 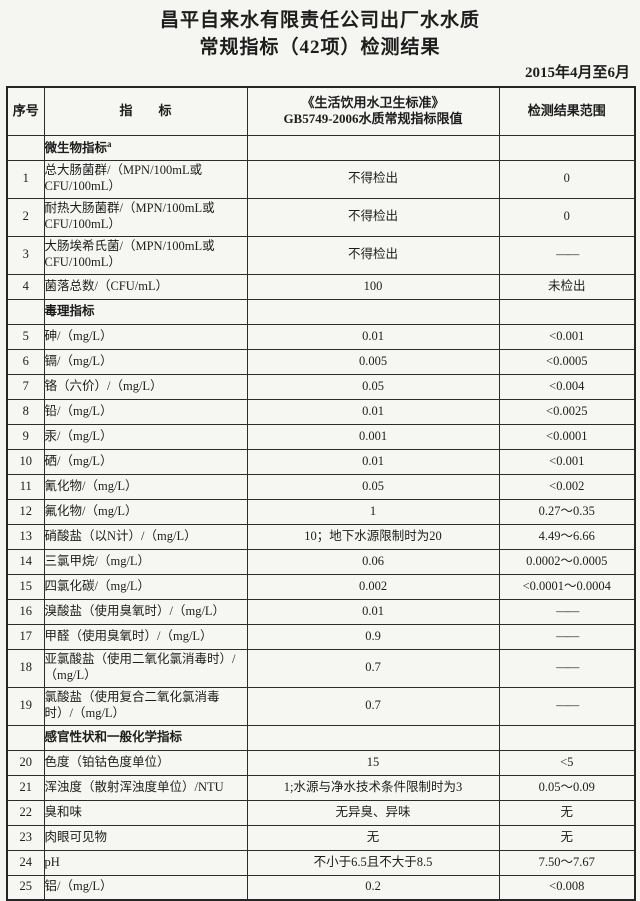 What do you see at coordinates (145, 762) in the screenshot?
I see `cell-indicator: 色度（铂钴色度单位）` at bounding box center [145, 762].